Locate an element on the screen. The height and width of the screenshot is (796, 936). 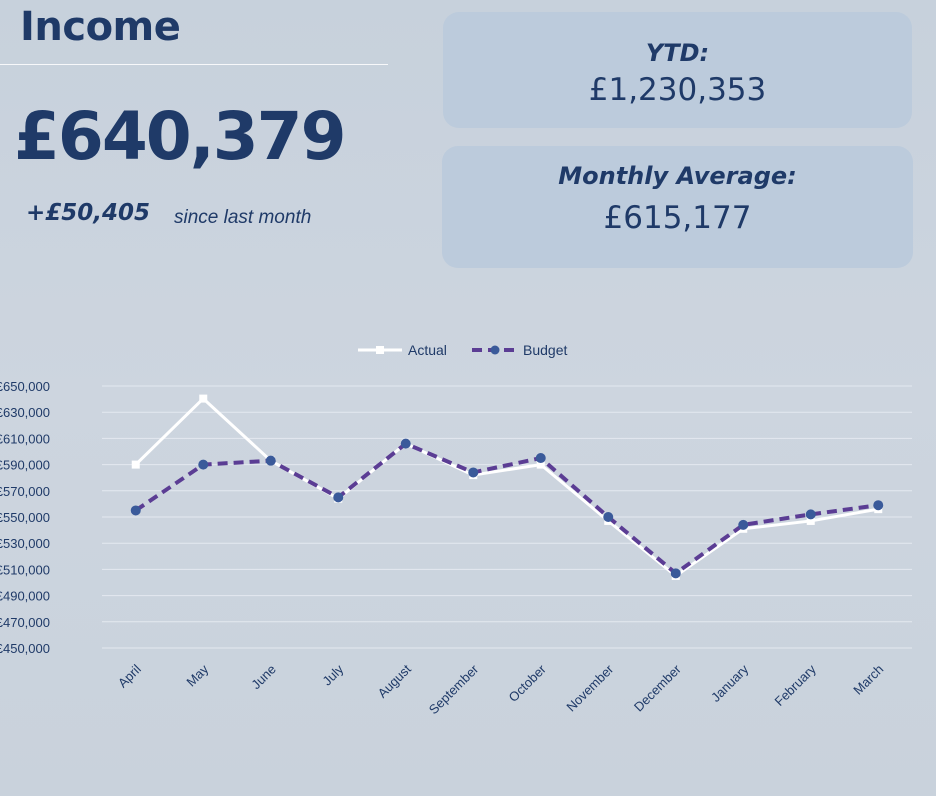
y-tick-label: £450,000 is located at coordinates (25, 648).